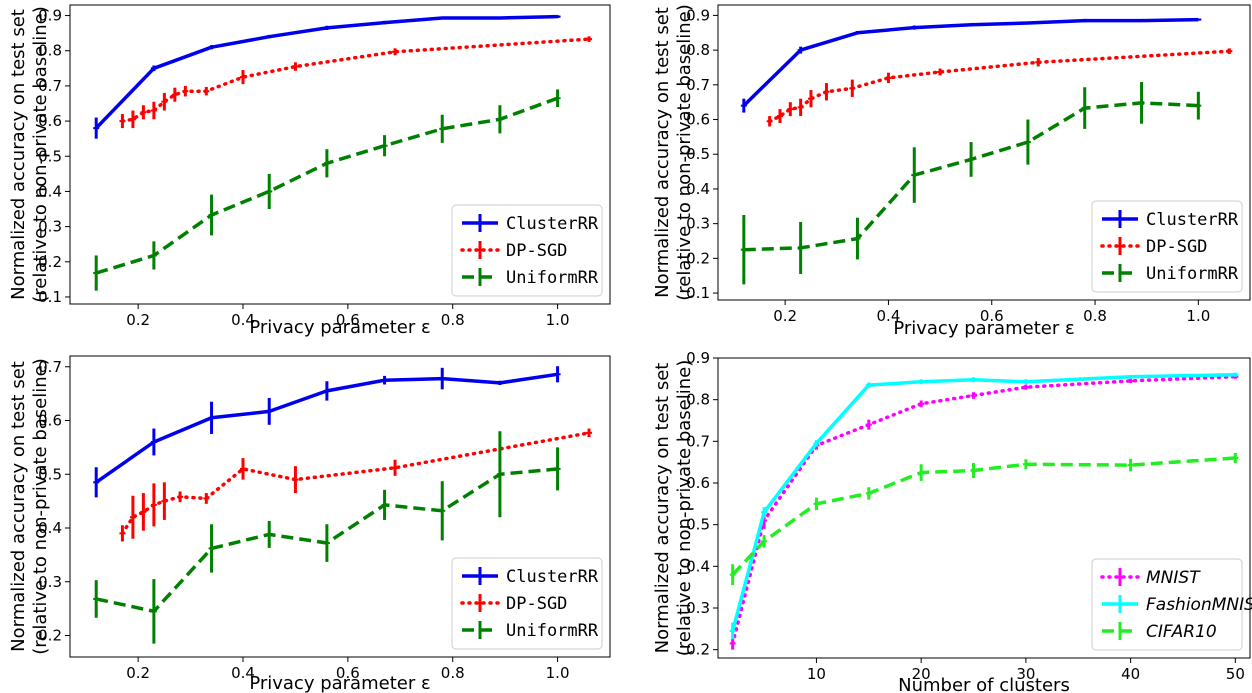  Describe the element at coordinates (1235, 674) in the screenshot. I see `x-tick-label: 50` at that location.